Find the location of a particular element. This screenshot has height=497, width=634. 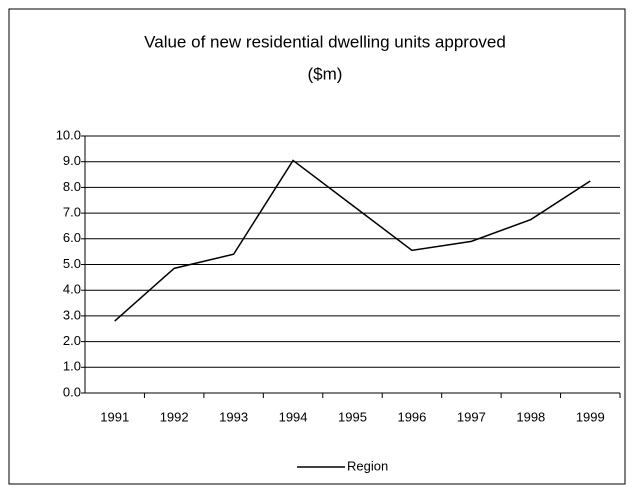

y-tick-label: 9.0 is located at coordinates (72, 160).